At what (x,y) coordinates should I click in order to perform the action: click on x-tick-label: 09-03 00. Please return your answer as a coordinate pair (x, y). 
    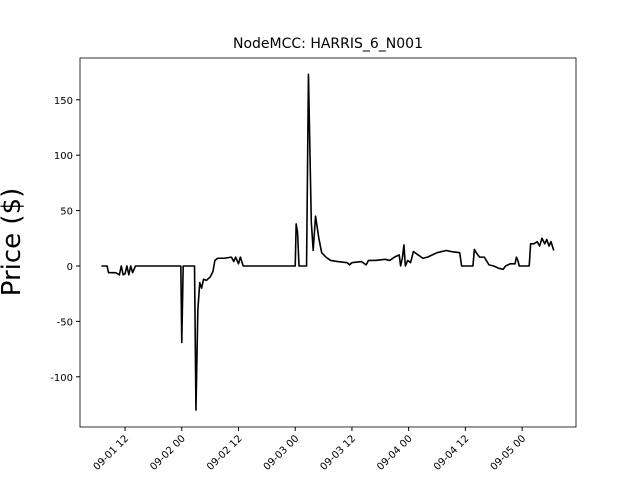
    Looking at the image, I should click on (282, 453).